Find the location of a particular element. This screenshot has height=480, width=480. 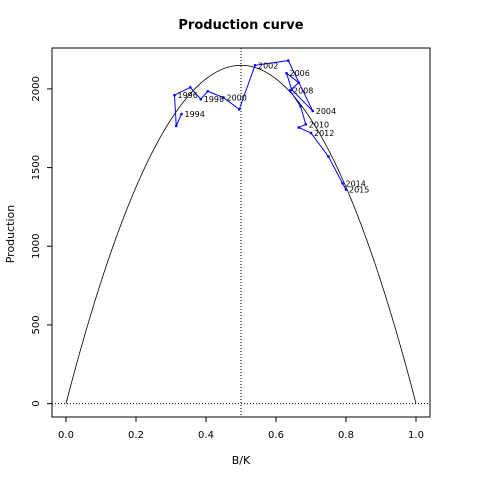

y-tick-label: 1500 is located at coordinates (36, 167).